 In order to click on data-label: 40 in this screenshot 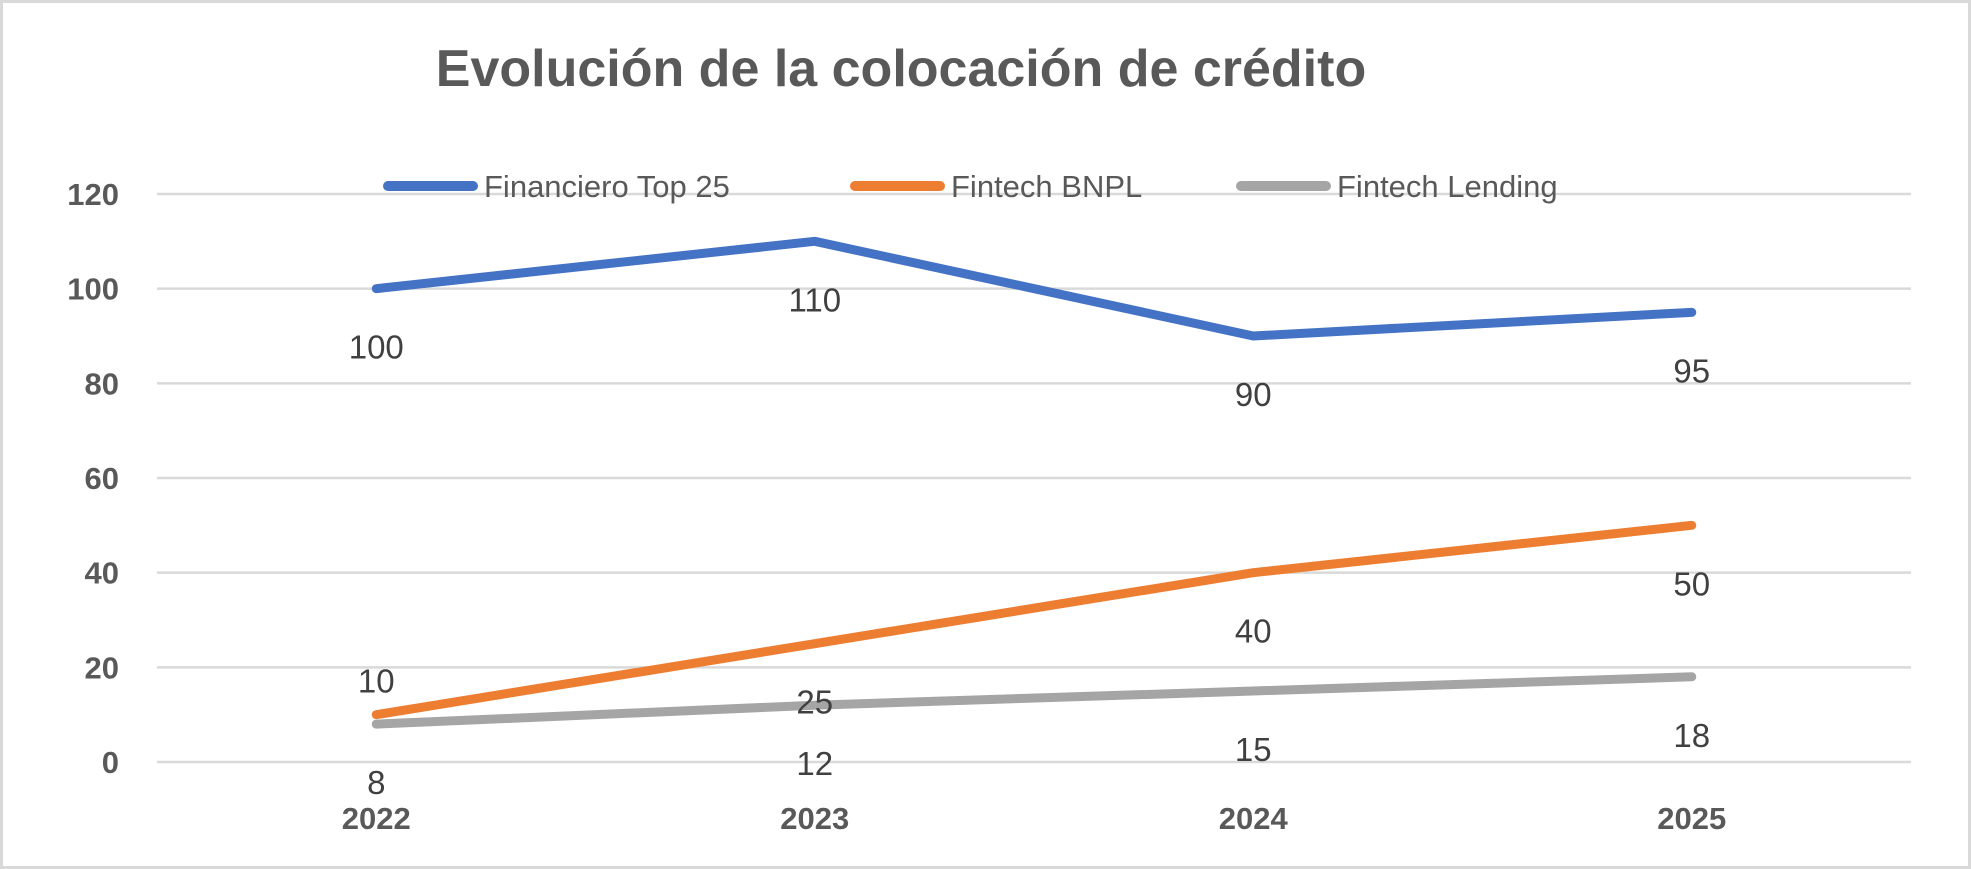, I will do `click(1253, 631)`.